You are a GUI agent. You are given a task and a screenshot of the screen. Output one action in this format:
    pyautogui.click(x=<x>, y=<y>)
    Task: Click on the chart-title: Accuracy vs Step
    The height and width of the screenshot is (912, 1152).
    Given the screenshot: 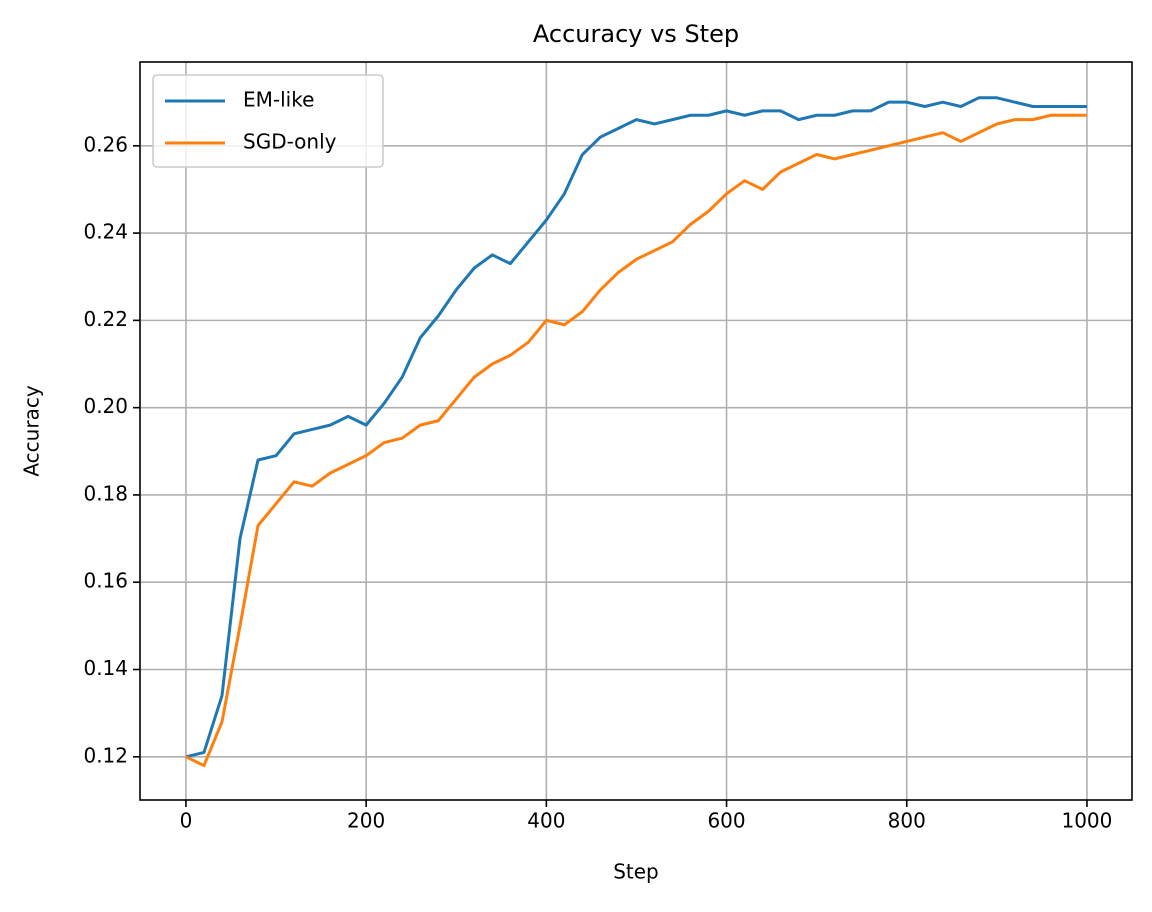 What is the action you would take?
    pyautogui.click(x=636, y=34)
    